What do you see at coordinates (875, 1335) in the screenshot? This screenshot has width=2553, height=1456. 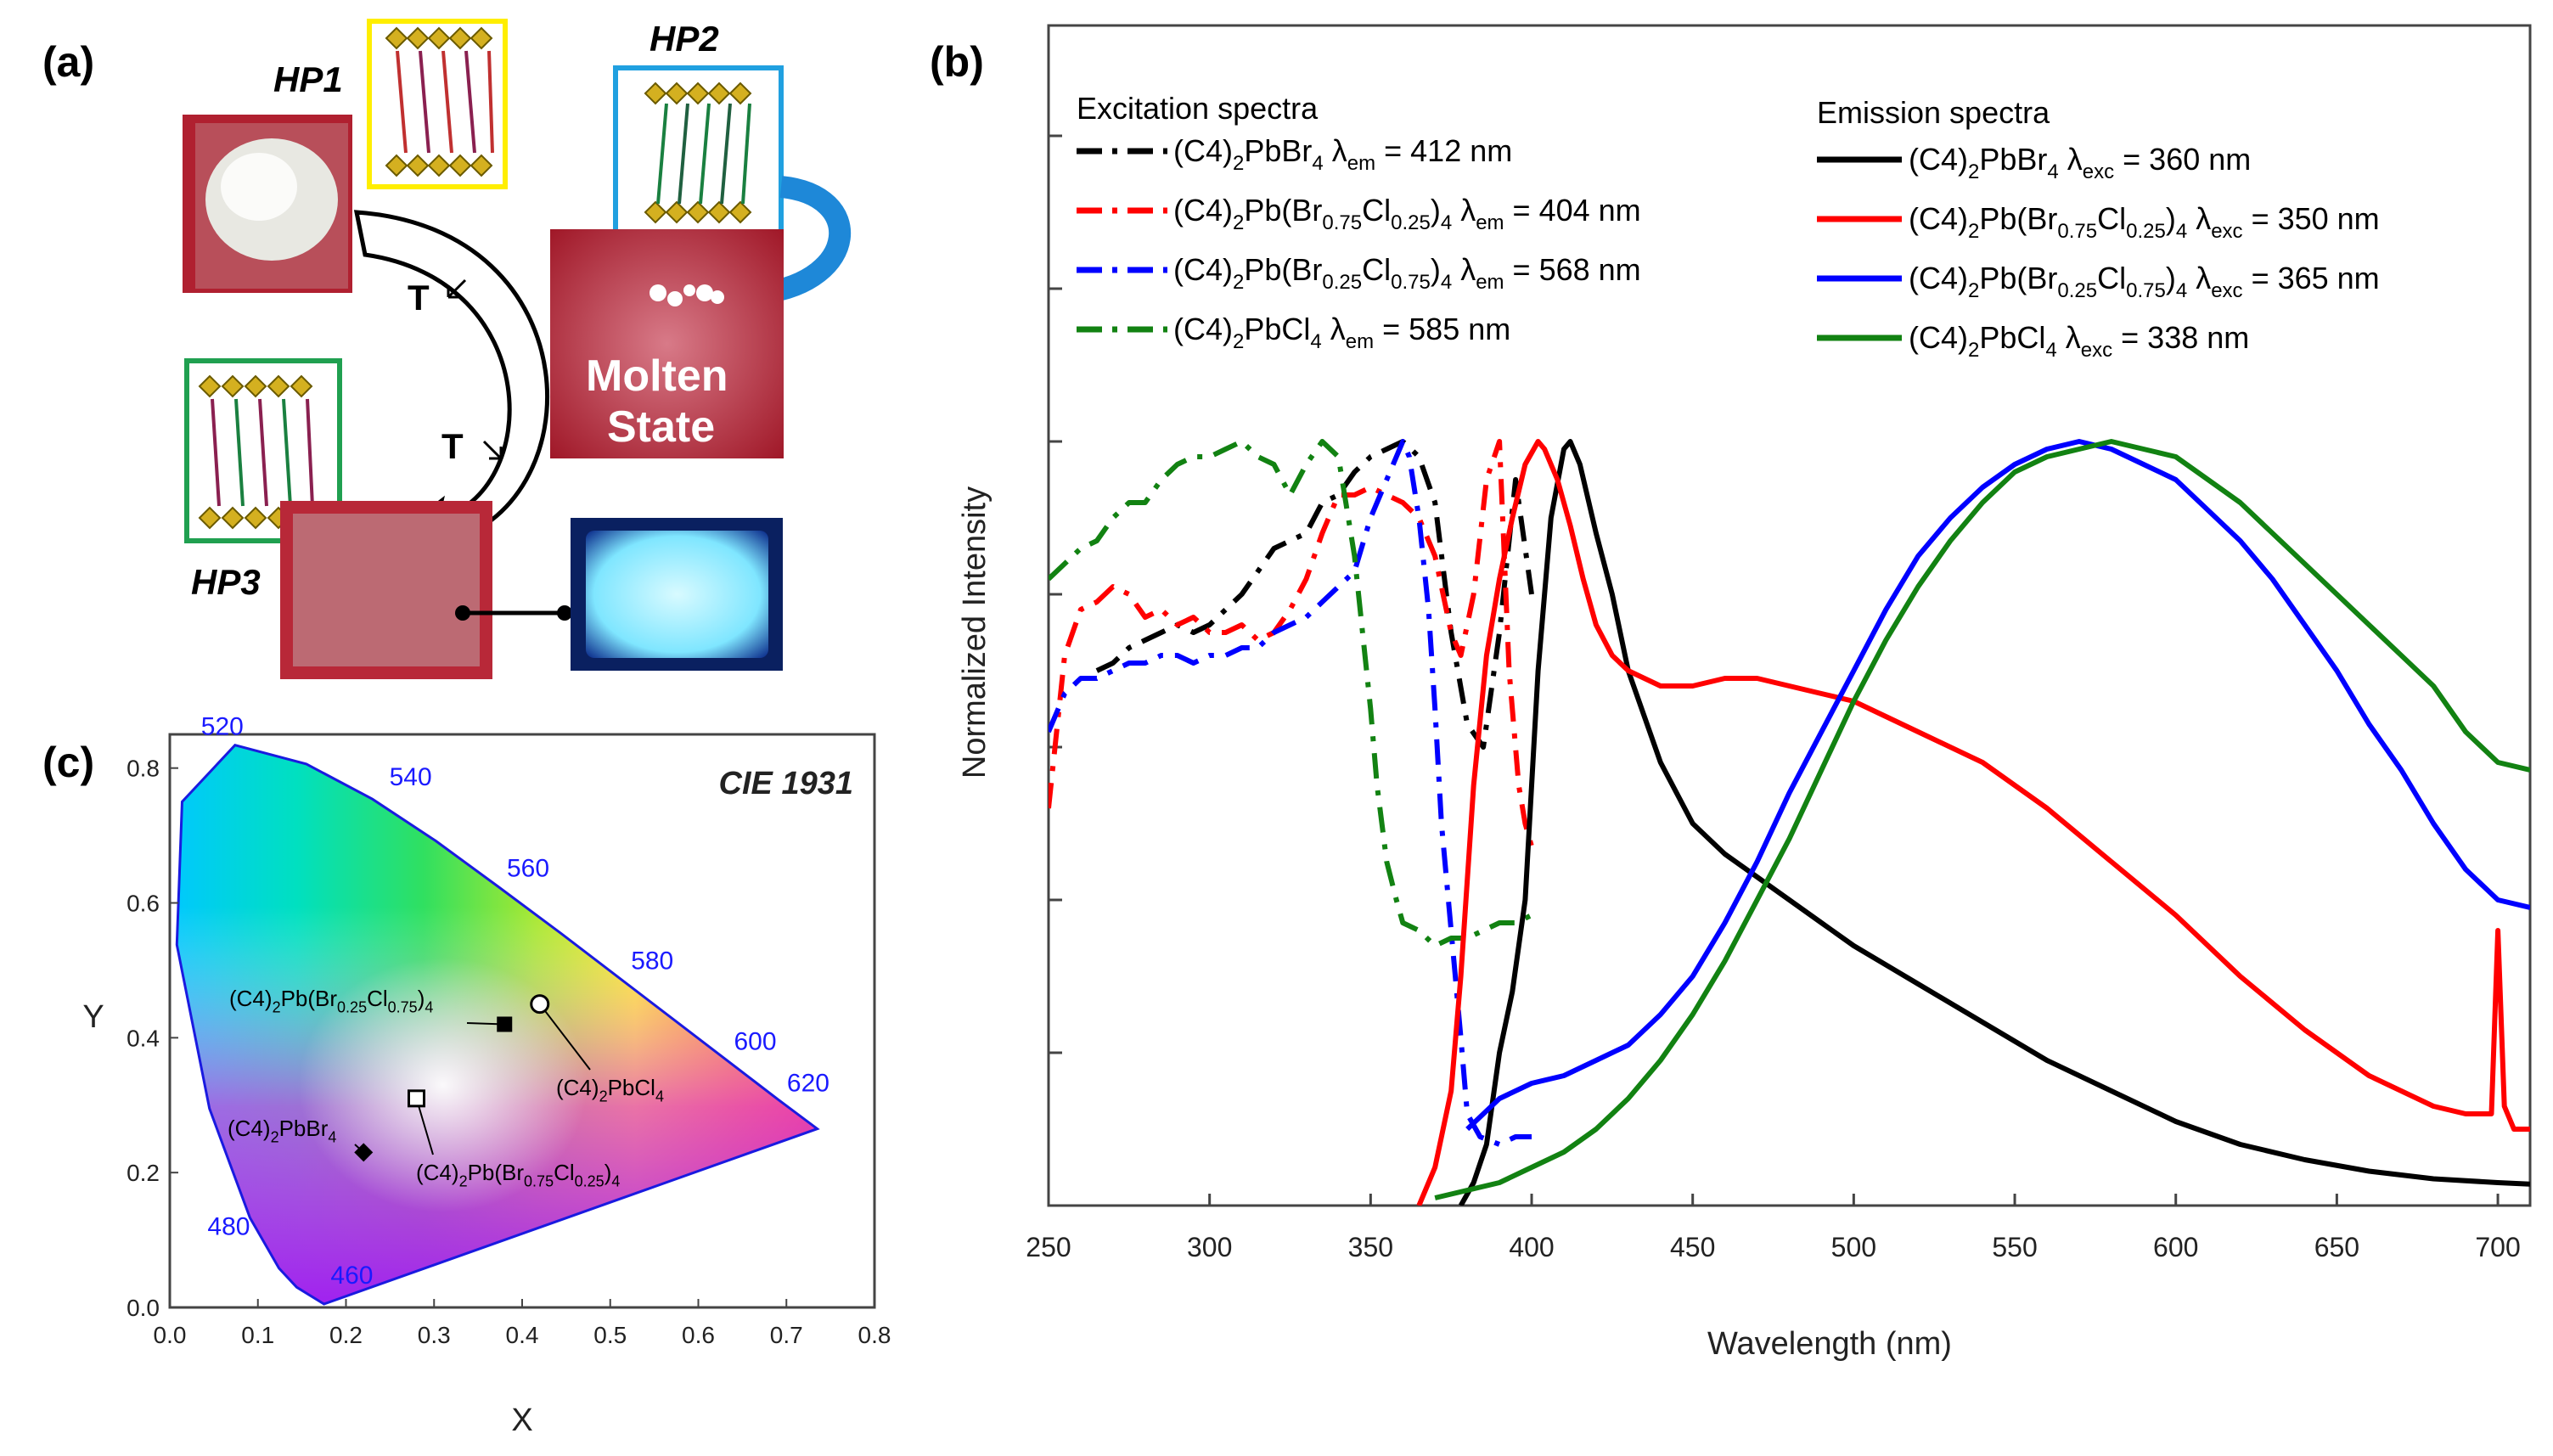 I see `cie-x-tick-label-0.8: 0.8` at bounding box center [875, 1335].